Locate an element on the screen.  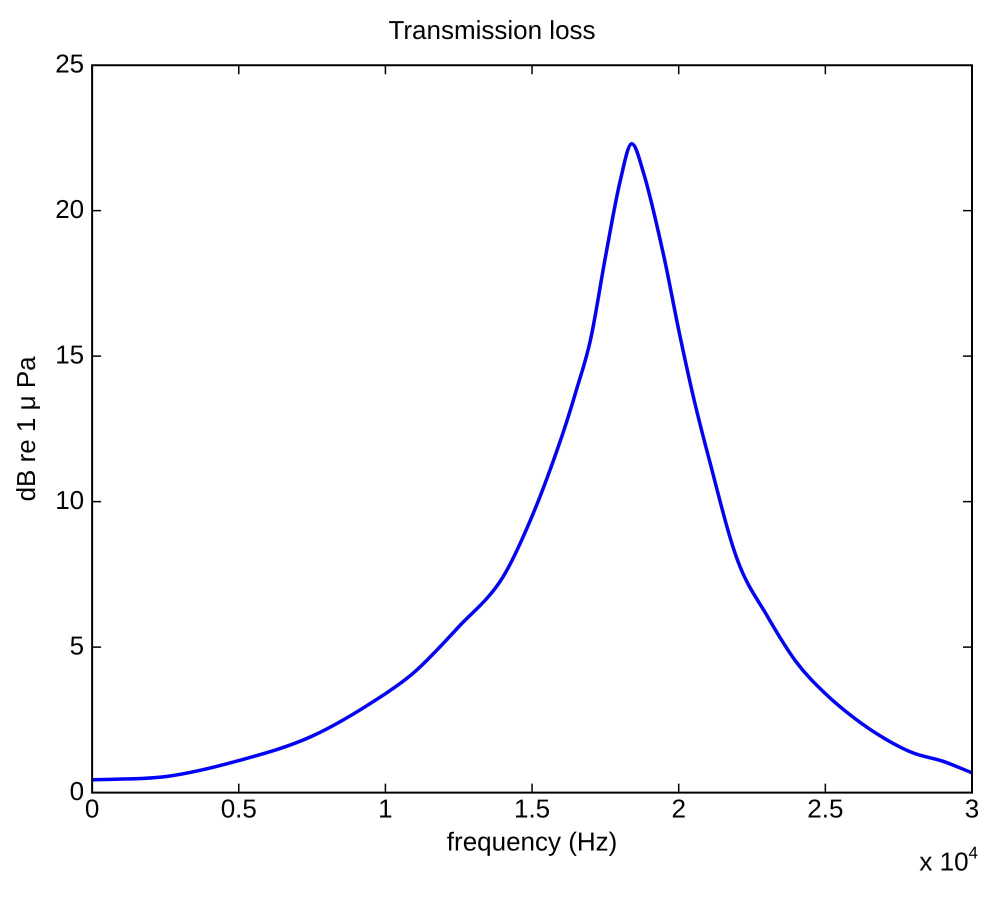
x-axis-title: frequency (Hz) is located at coordinates (532, 841).